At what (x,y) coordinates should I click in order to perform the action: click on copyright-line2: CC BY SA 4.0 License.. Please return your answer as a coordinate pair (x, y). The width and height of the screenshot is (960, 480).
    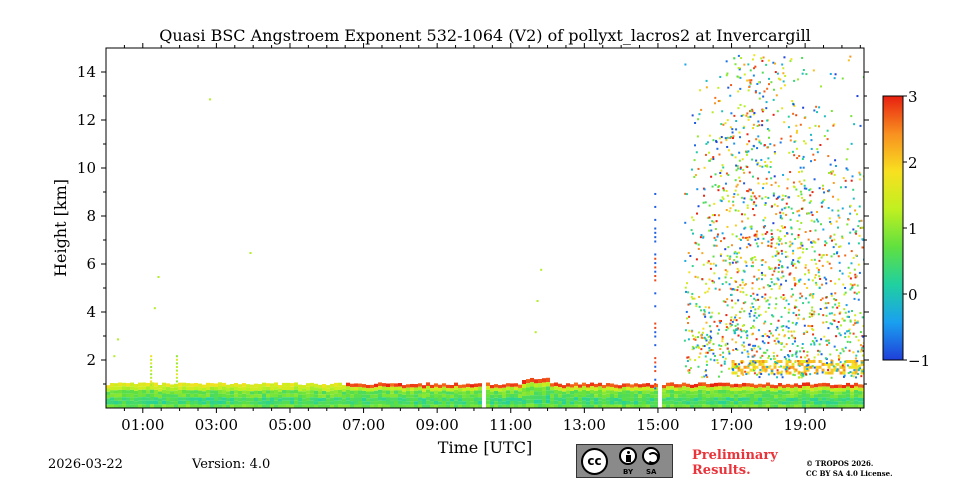
    Looking at the image, I should click on (849, 473).